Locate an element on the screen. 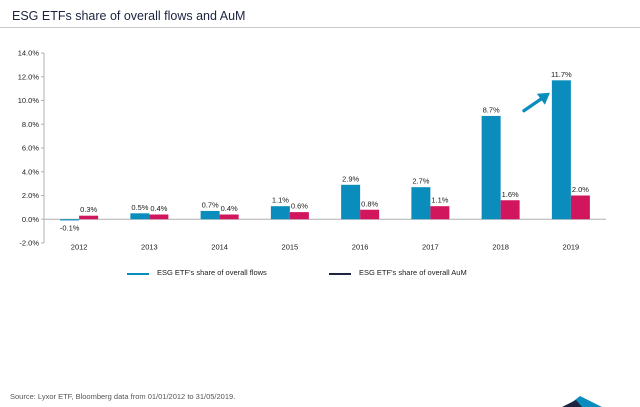 This screenshot has height=407, width=640. y-tick-label: -2.0% is located at coordinates (29, 243).